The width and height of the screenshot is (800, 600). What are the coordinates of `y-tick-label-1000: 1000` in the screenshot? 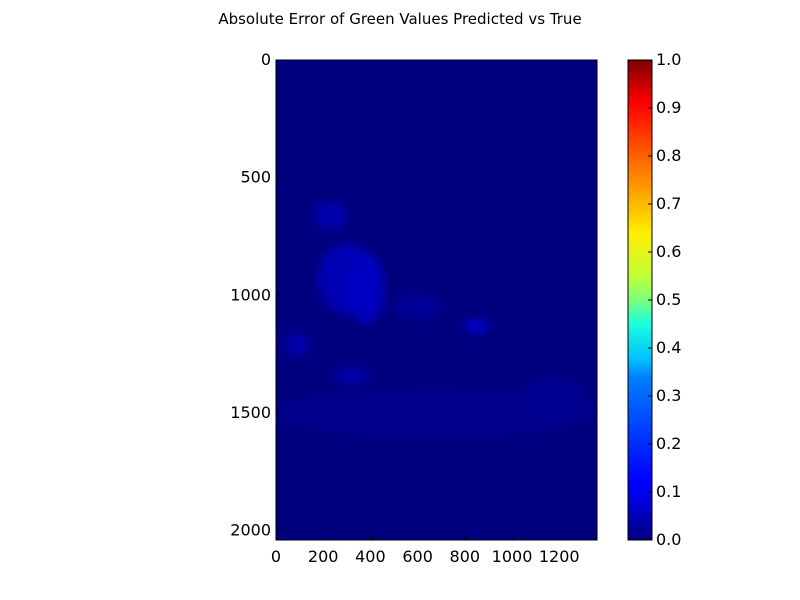 It's located at (250, 294).